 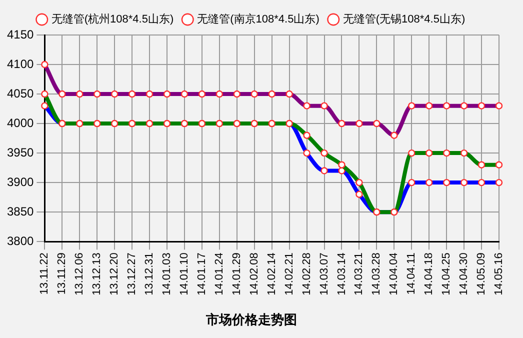 I want to click on x-tick-label: 14.01.03, so click(x=167, y=274).